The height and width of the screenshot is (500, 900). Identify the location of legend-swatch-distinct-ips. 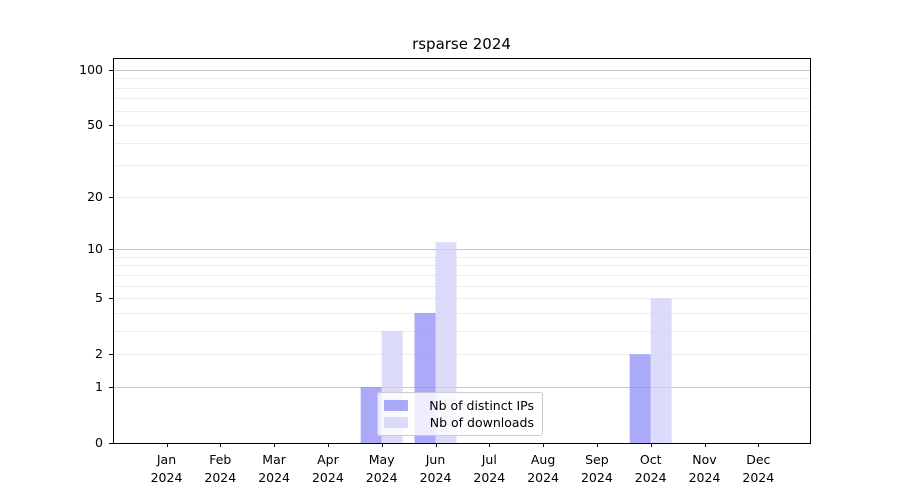
(396, 405).